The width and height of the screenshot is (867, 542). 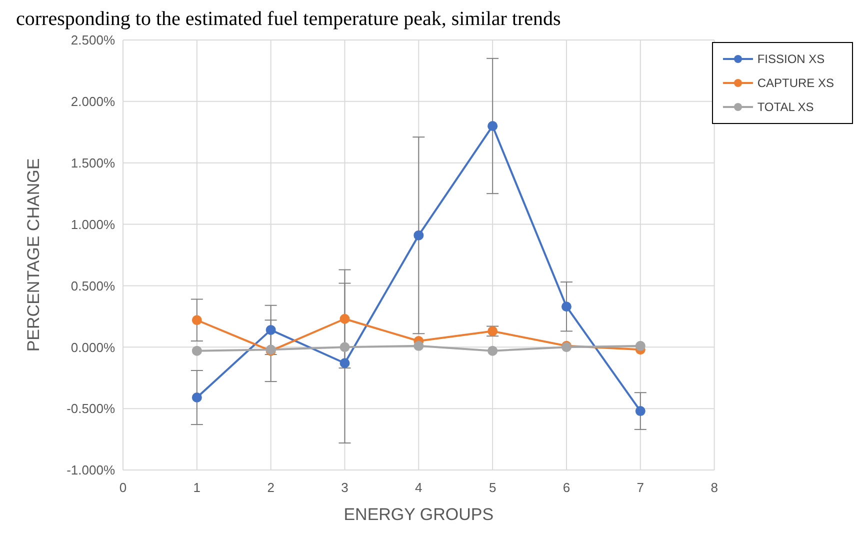 I want to click on y-tick-label: 0.500%, so click(x=93, y=286).